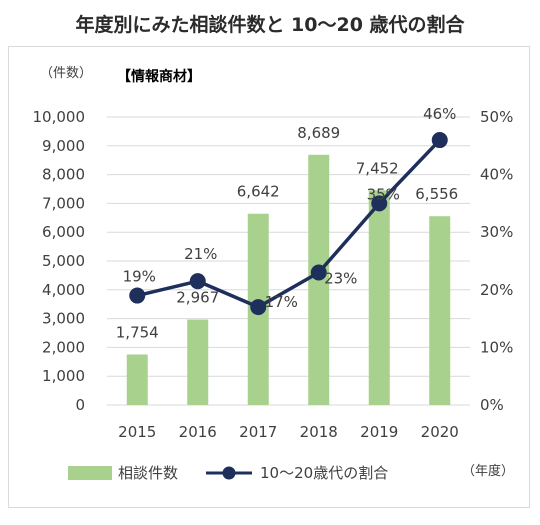 This screenshot has height=525, width=540. Describe the element at coordinates (63, 319) in the screenshot. I see `y-left-tick-label: 3,000` at that location.